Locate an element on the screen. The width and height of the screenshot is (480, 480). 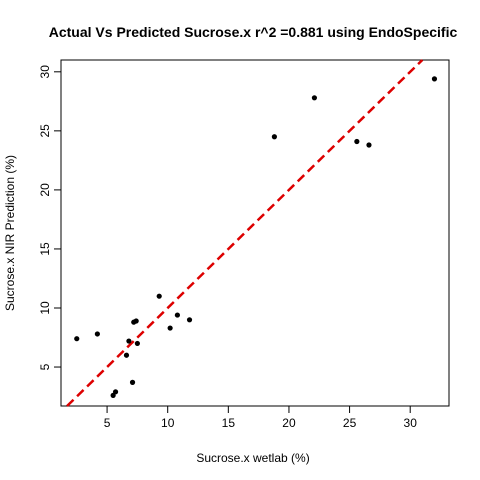
y-axis-label: Sucrose.x NIR Prediction (%) is located at coordinates (10, 233).